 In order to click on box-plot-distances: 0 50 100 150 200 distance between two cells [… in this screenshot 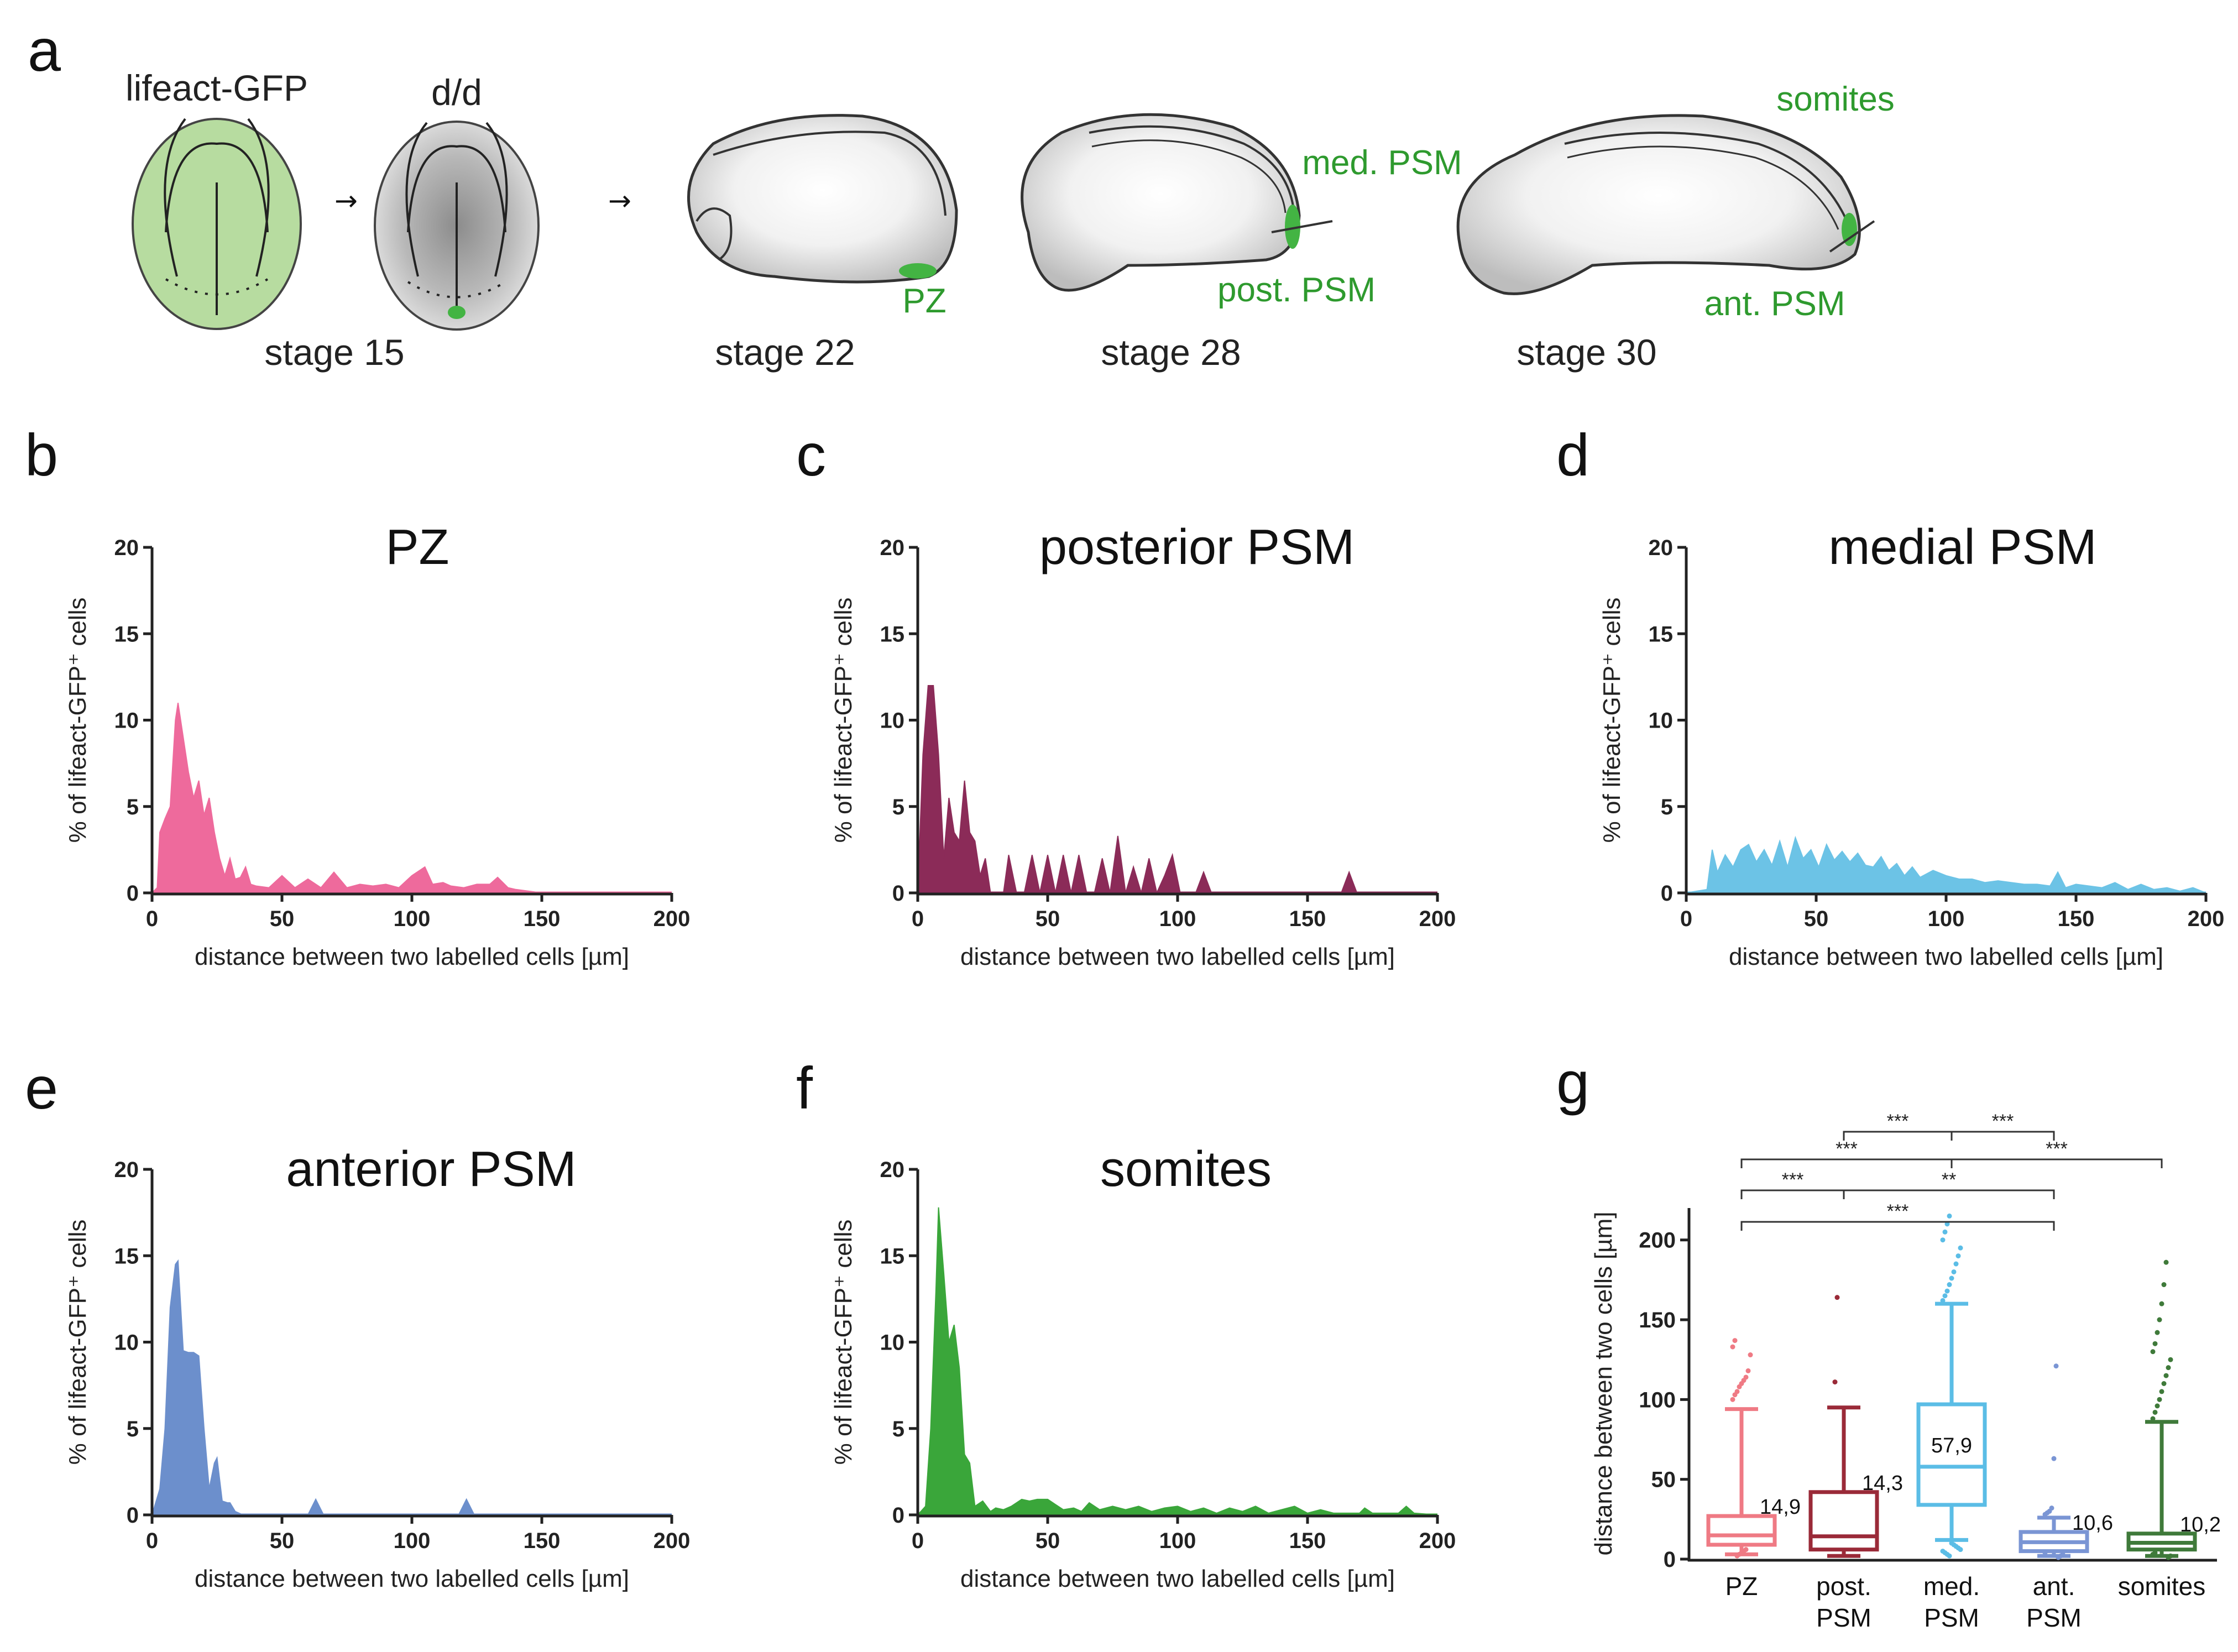, I will do `click(1905, 1371)`.